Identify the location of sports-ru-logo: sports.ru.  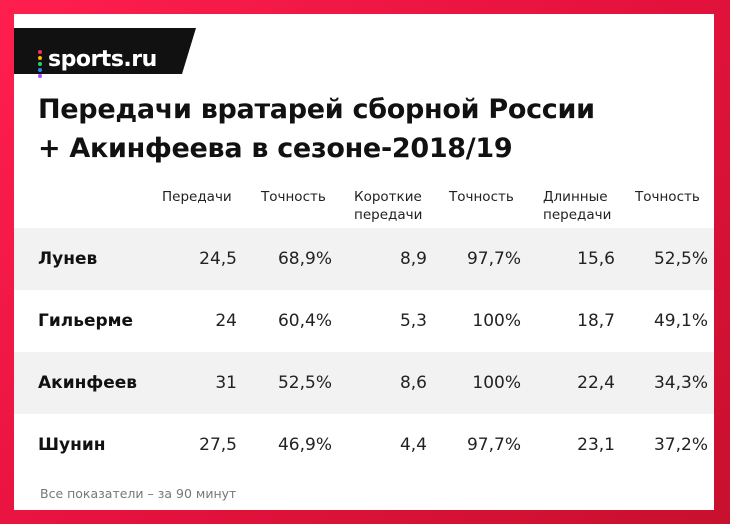
(98, 53).